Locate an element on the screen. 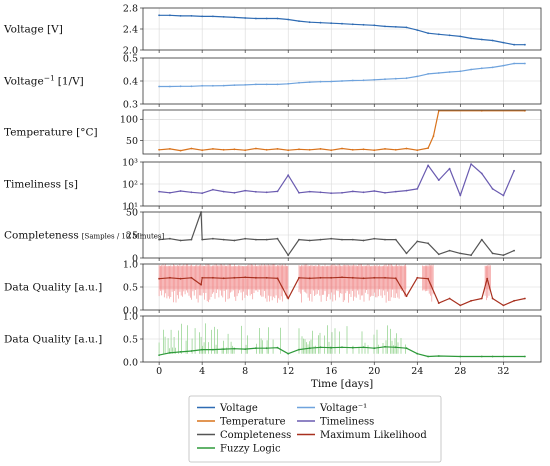  legend-label: Voltage⁻¹ is located at coordinates (343, 408).